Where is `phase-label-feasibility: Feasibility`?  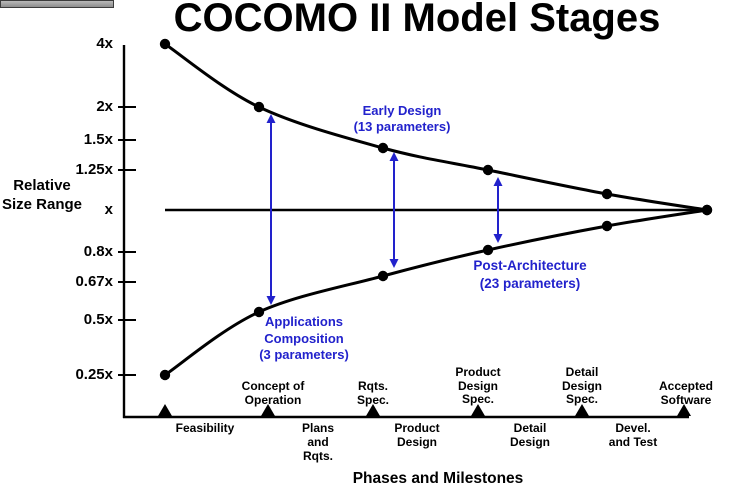
phase-label-feasibility: Feasibility is located at coordinates (205, 428).